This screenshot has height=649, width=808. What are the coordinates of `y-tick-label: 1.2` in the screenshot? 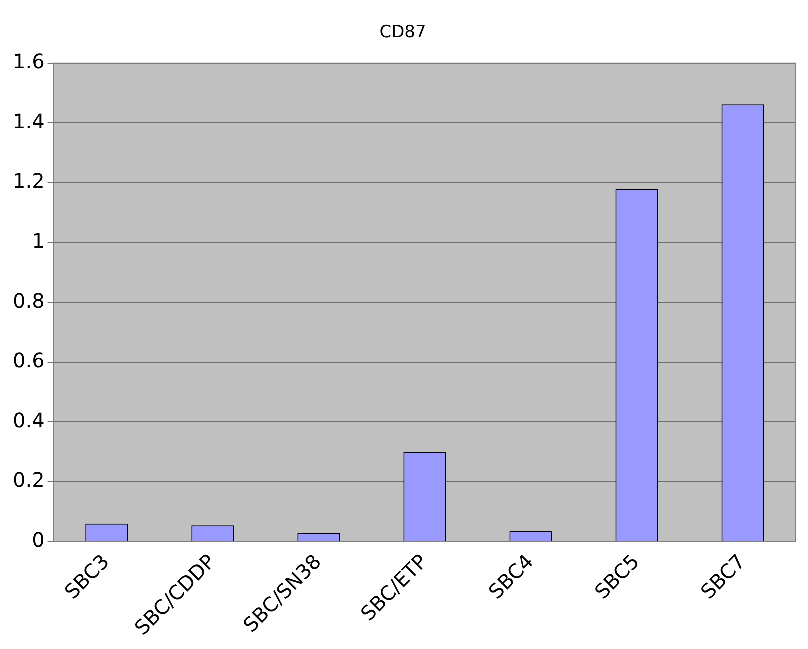 It's located at (28, 181).